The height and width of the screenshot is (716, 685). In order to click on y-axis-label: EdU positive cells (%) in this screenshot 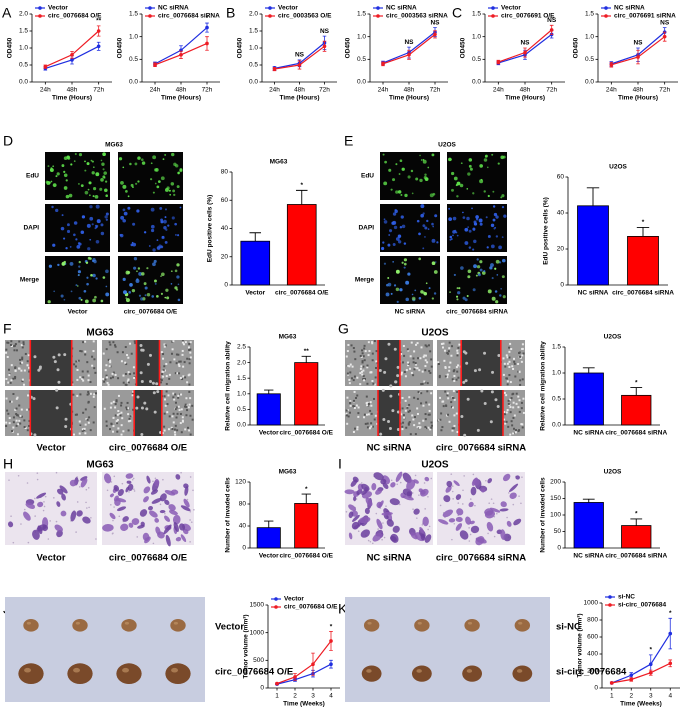, I will do `click(210, 229)`.